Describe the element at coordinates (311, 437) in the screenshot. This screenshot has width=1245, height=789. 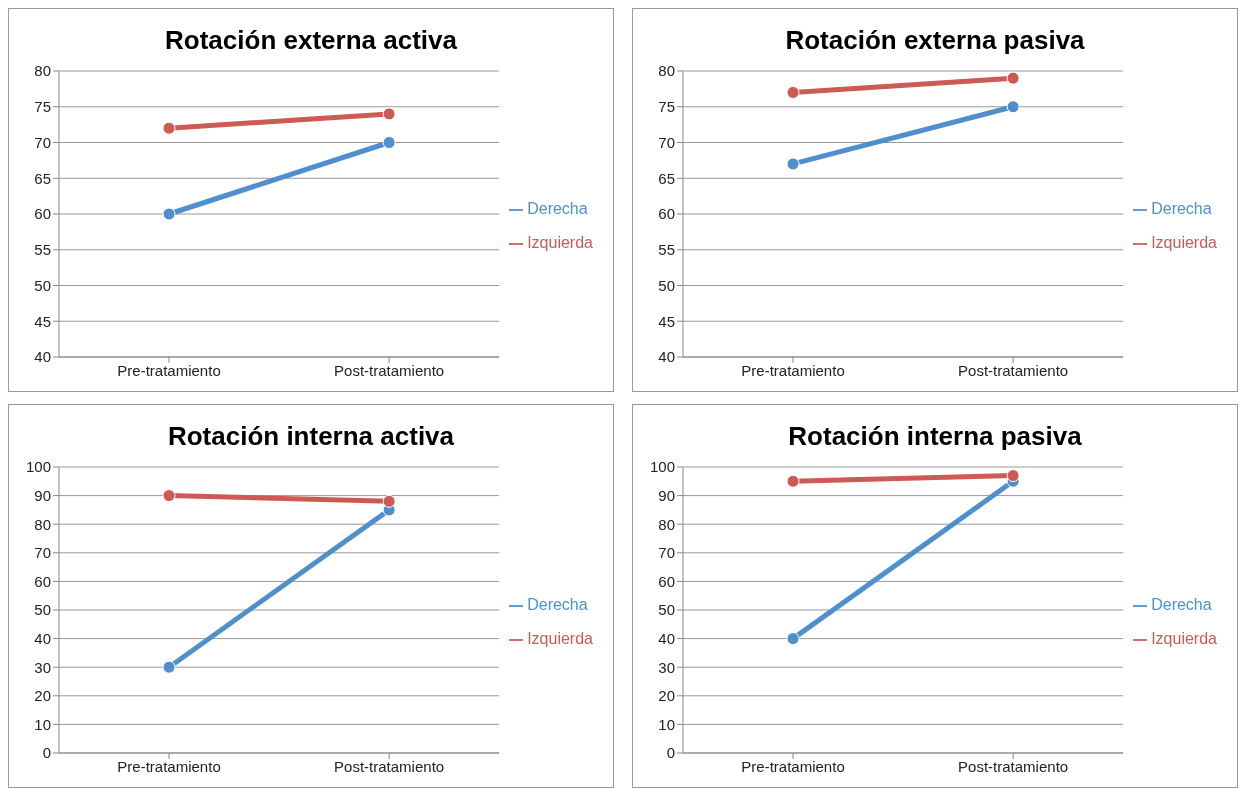
I see `chart-title: Rotación interna activa` at that location.